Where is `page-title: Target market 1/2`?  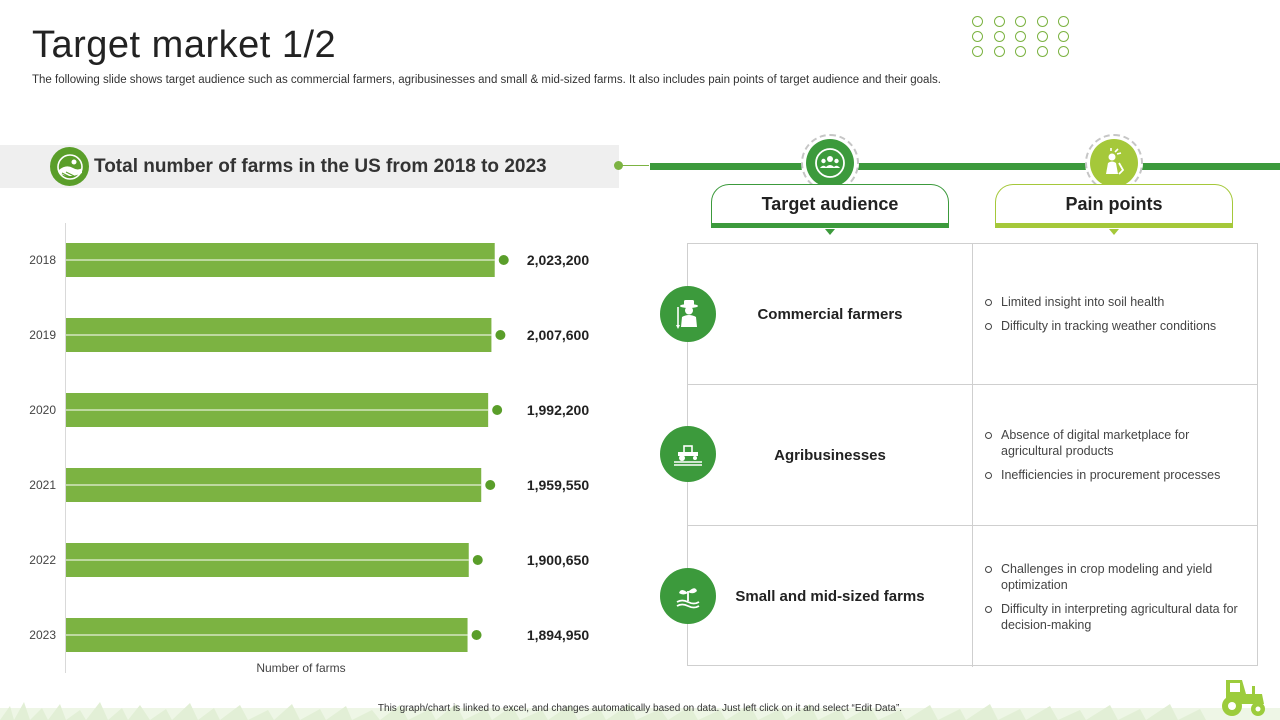
page-title: Target market 1/2 is located at coordinates (184, 45).